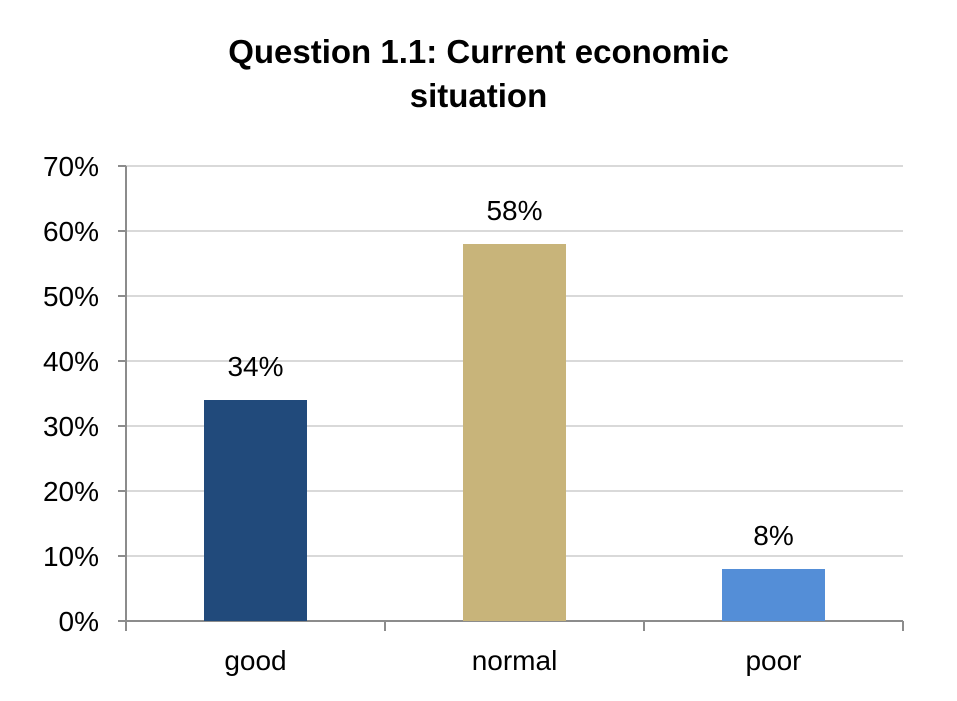  Describe the element at coordinates (478, 51) in the screenshot. I see `chart-title-line-1: Question 1.1: Current economic` at that location.